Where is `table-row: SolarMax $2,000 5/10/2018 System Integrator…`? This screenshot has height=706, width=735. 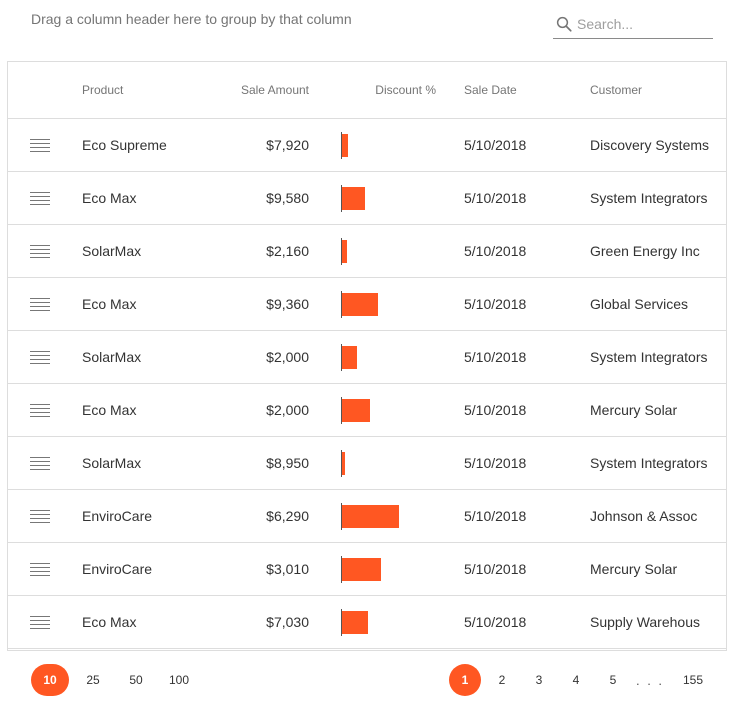 table-row: SolarMax $2,000 5/10/2018 System Integrator… is located at coordinates (367, 357).